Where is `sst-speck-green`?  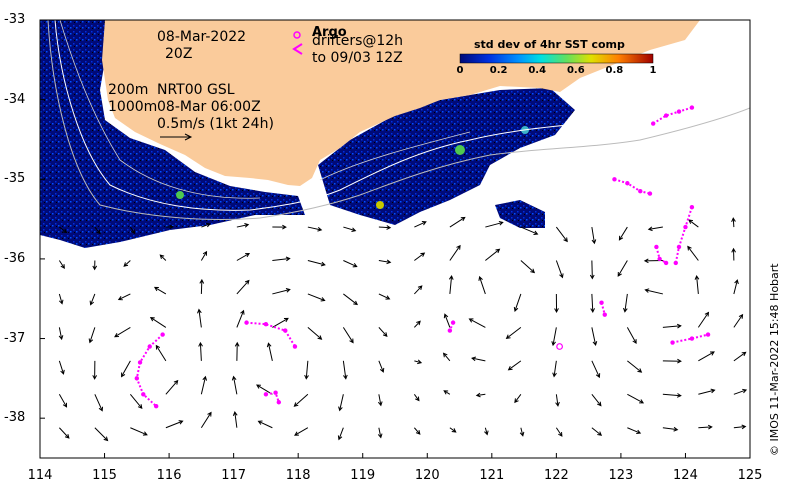
sst-speck-green is located at coordinates (180, 195).